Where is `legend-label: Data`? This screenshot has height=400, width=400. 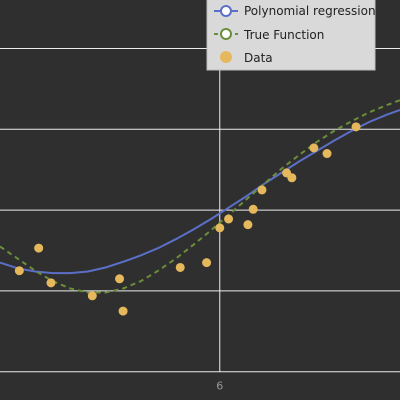 legend-label: Data is located at coordinates (258, 58).